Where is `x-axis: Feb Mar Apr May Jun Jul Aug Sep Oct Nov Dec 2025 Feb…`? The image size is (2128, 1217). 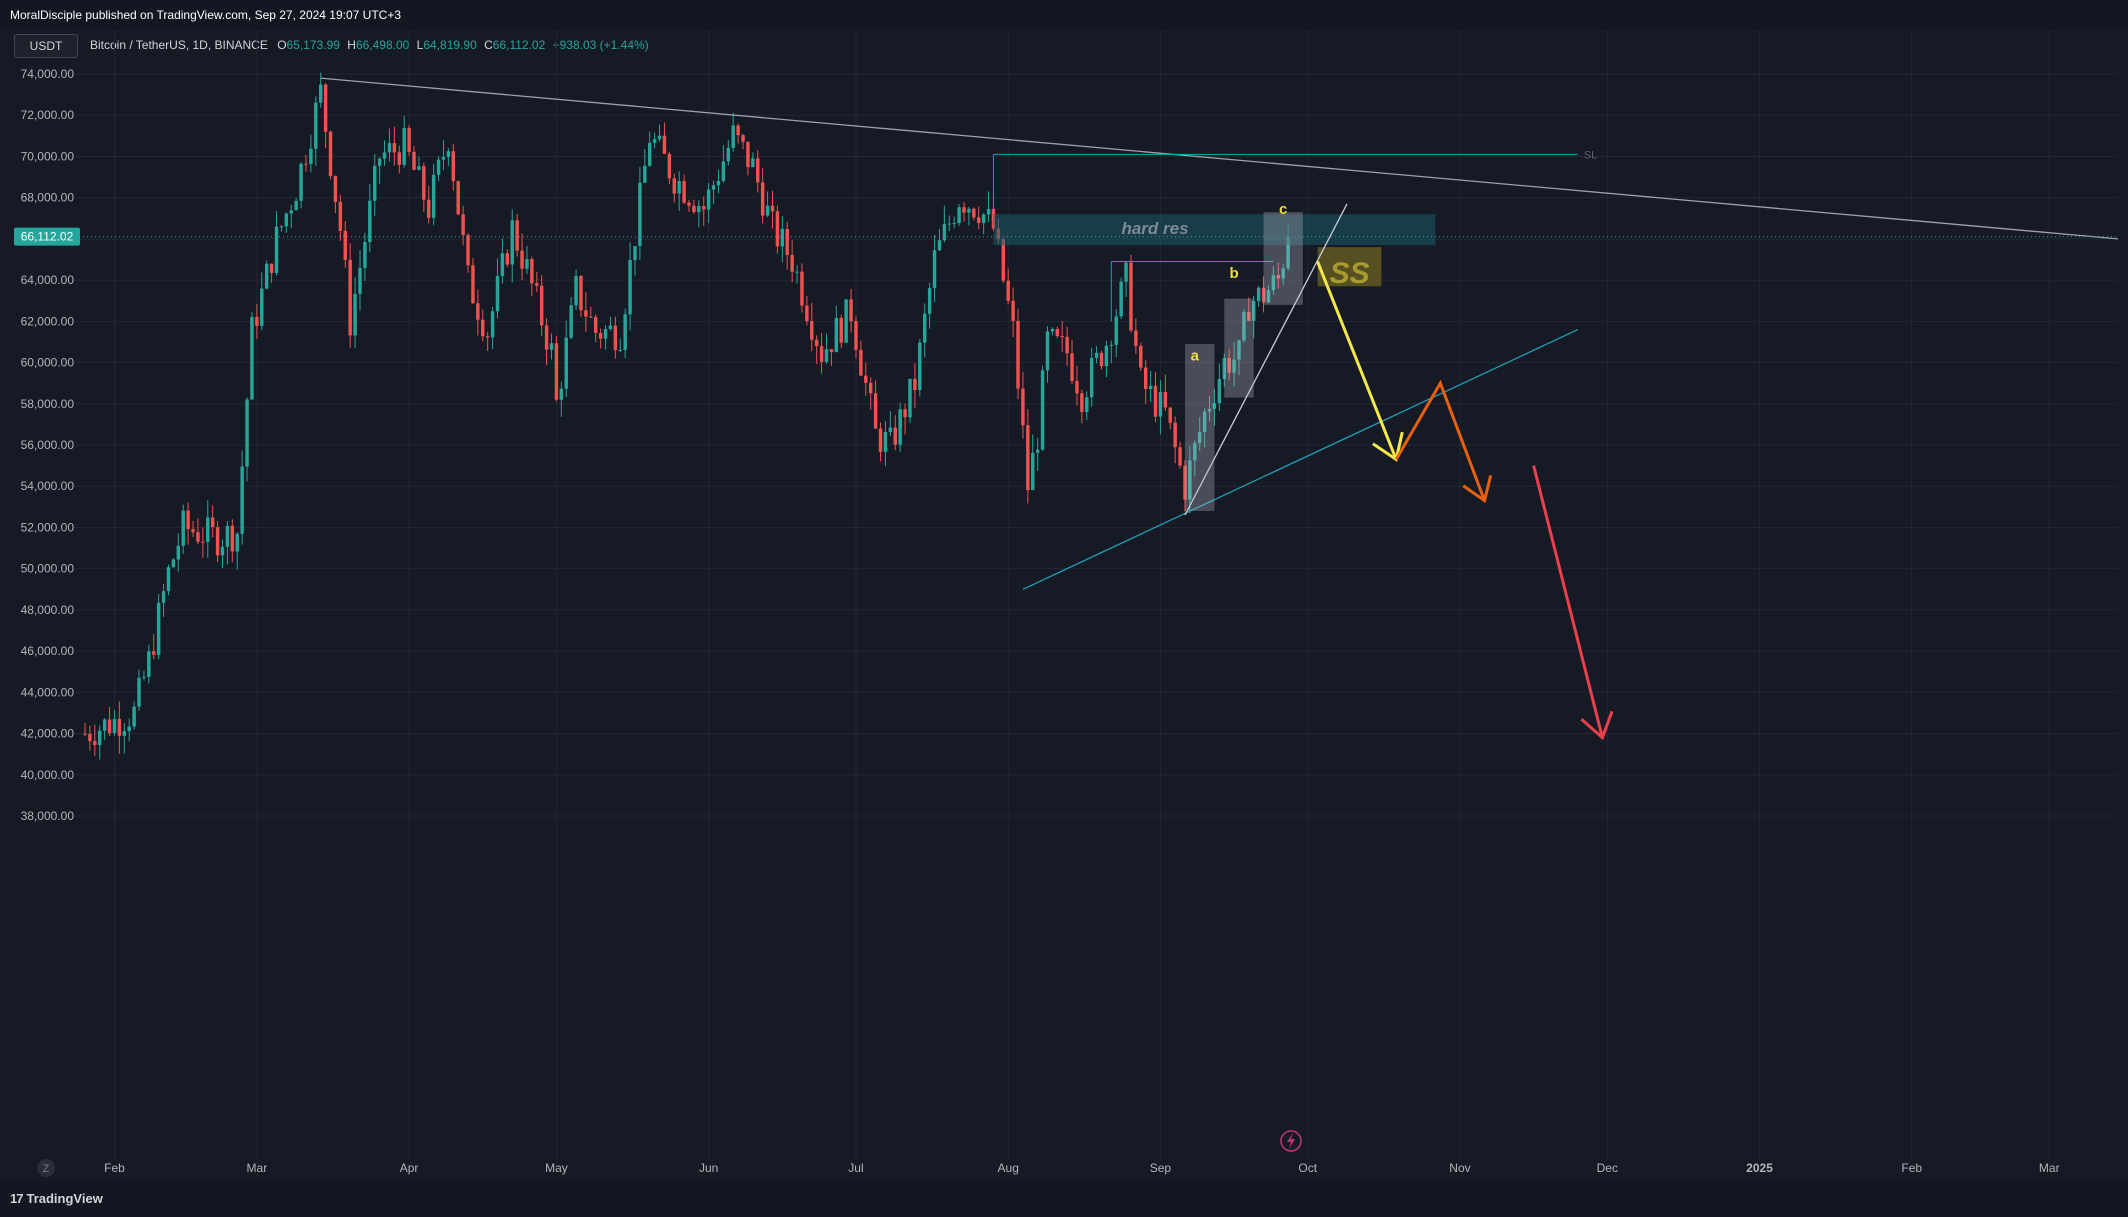
x-axis: Feb Mar Apr May Jun Jul Aug Sep Oct Nov Dec 2025 Feb… is located at coordinates (1081, 1168).